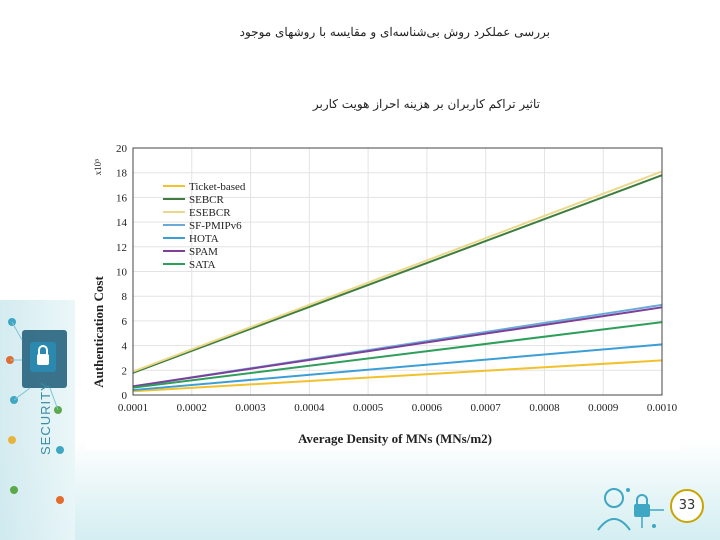 This screenshot has height=540, width=720. Describe the element at coordinates (122, 149) in the screenshot. I see `y-tick-label: 20` at that location.